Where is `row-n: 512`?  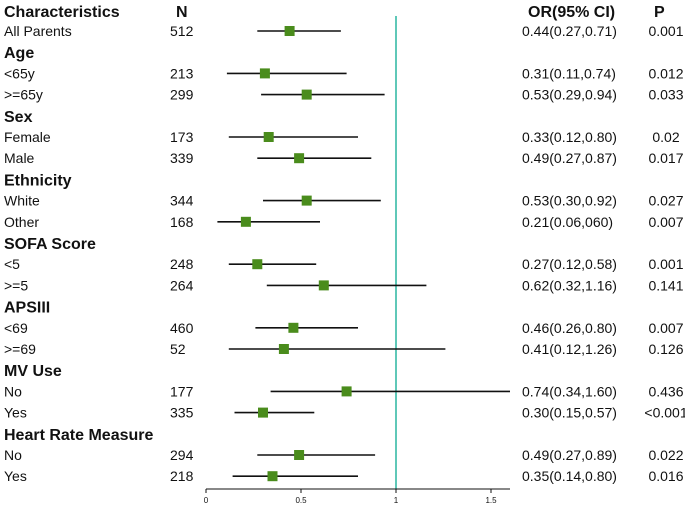 row-n: 512 is located at coordinates (182, 31).